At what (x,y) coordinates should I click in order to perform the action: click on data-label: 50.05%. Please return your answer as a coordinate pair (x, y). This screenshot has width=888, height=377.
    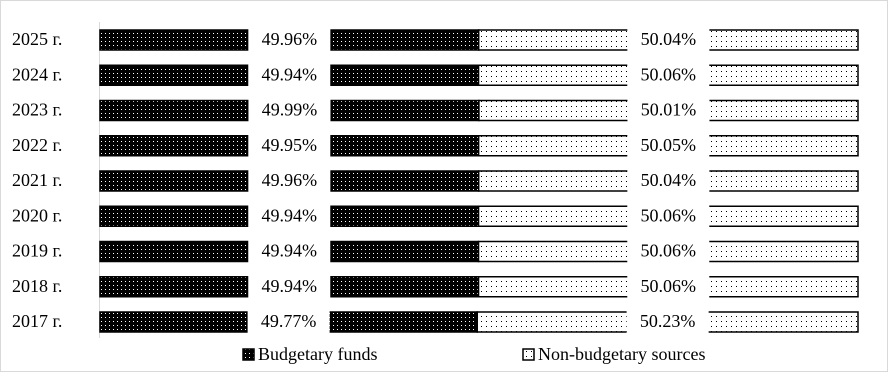
    Looking at the image, I should click on (669, 145).